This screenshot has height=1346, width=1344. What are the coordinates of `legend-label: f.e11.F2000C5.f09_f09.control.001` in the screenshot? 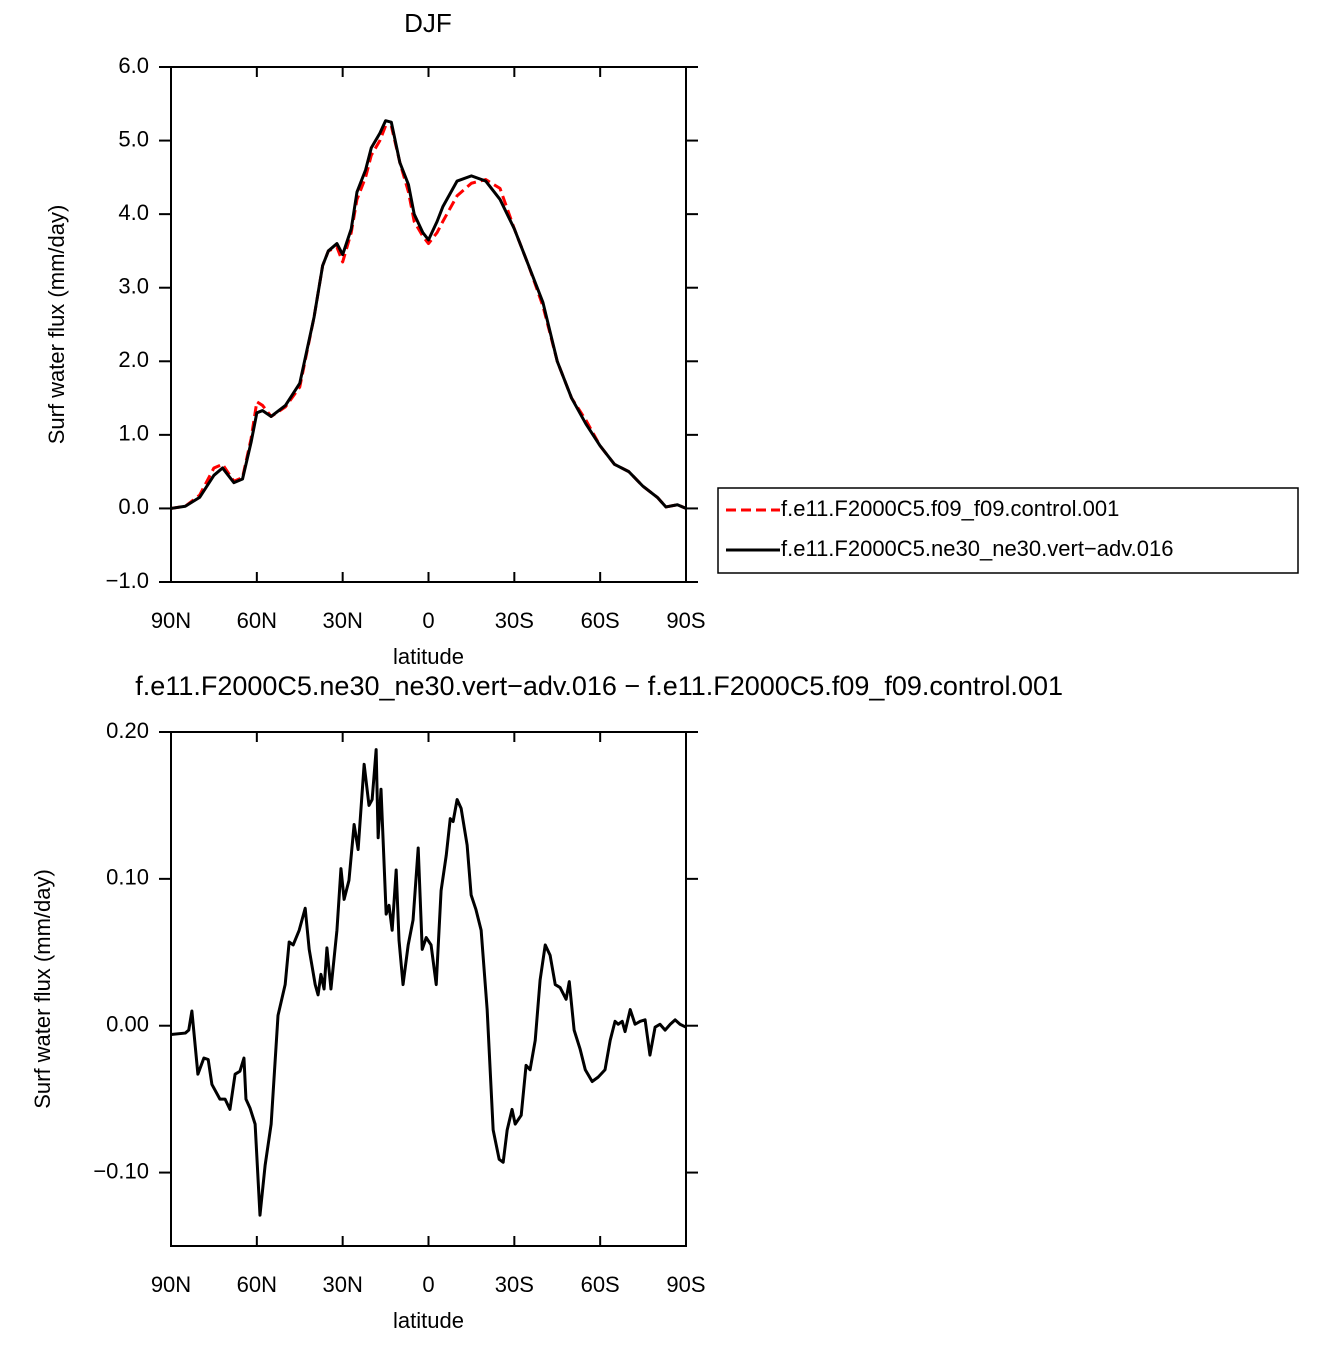 It's located at (950, 508).